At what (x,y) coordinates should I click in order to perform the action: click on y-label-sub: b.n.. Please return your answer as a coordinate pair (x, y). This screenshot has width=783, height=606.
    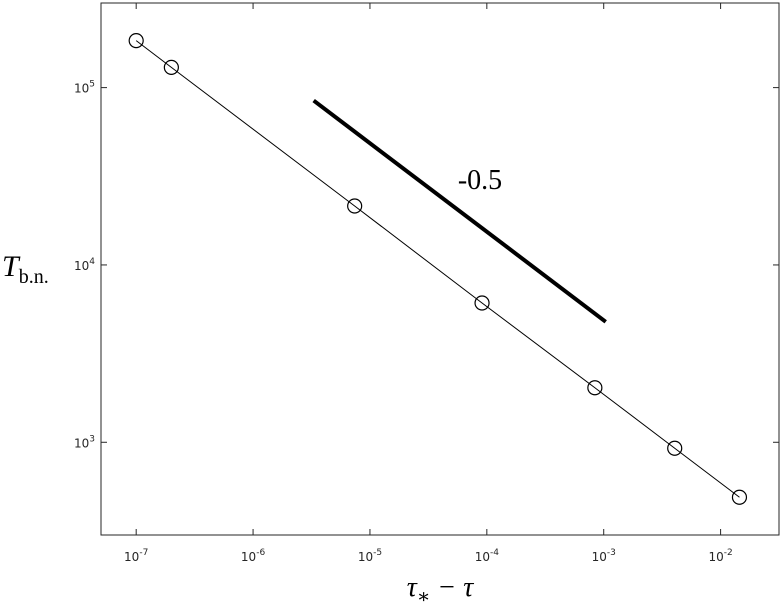
    Looking at the image, I should click on (34, 277).